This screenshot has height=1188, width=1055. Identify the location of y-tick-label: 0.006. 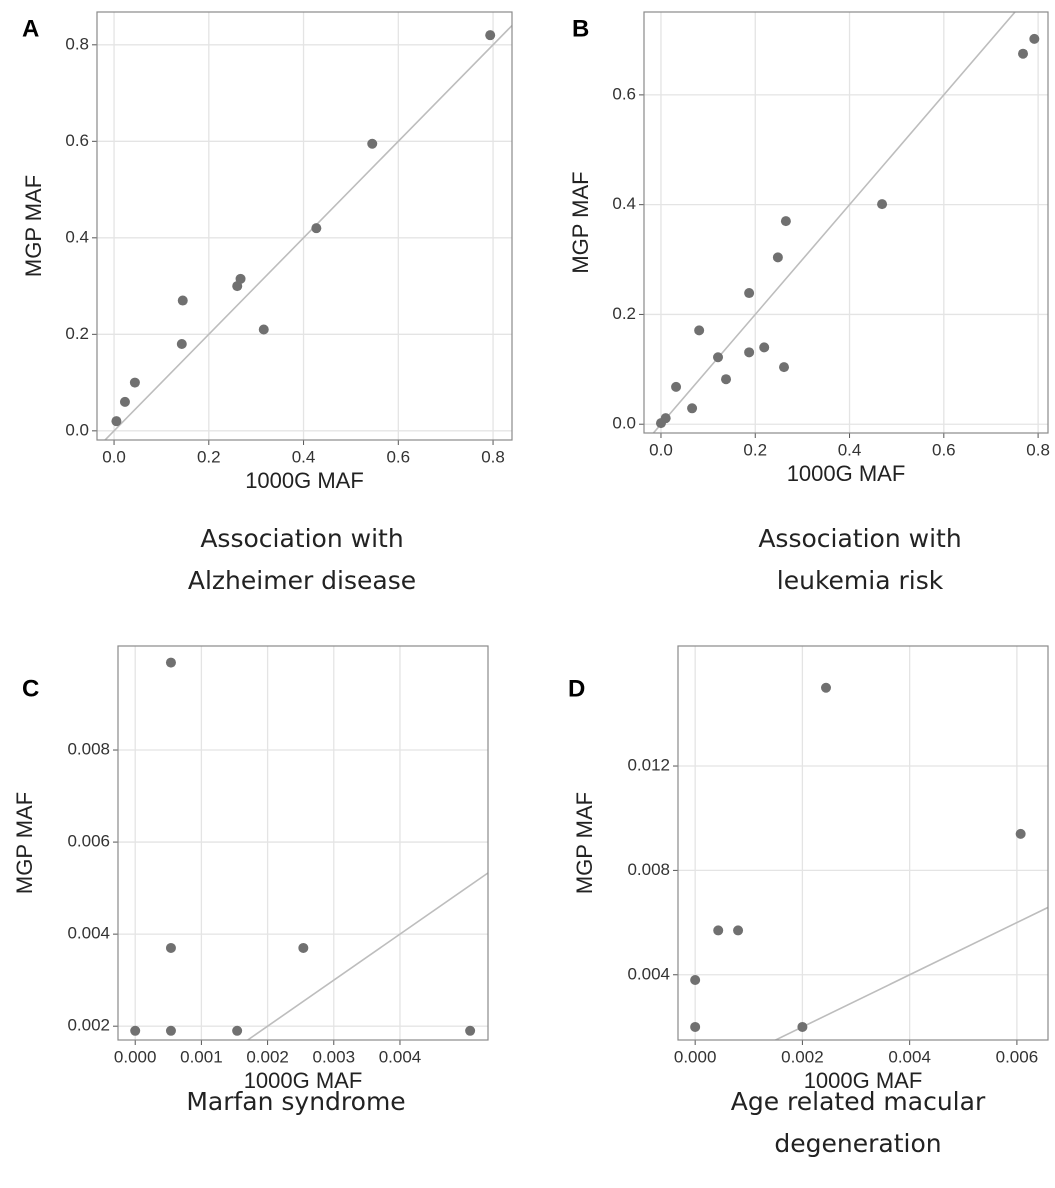
(88, 841).